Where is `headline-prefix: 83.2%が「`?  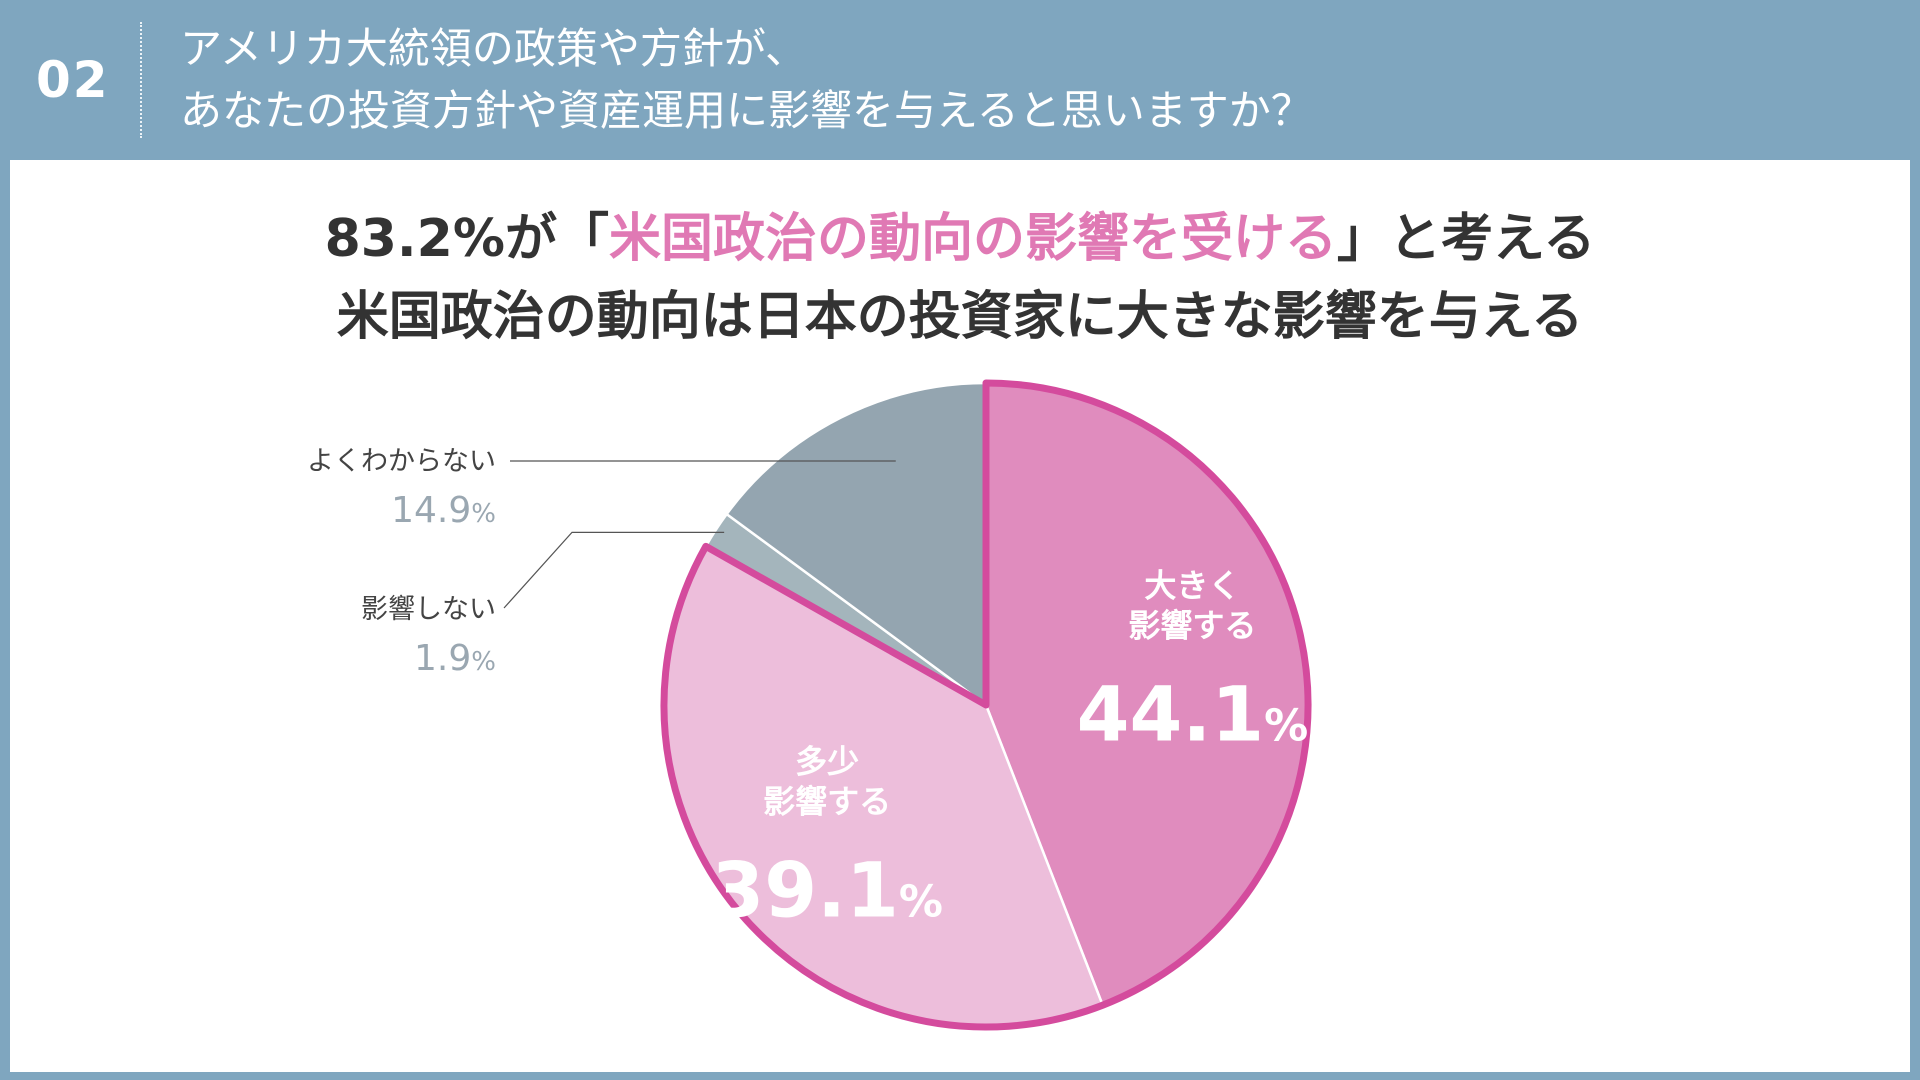 headline-prefix: 83.2%が「 is located at coordinates (466, 239).